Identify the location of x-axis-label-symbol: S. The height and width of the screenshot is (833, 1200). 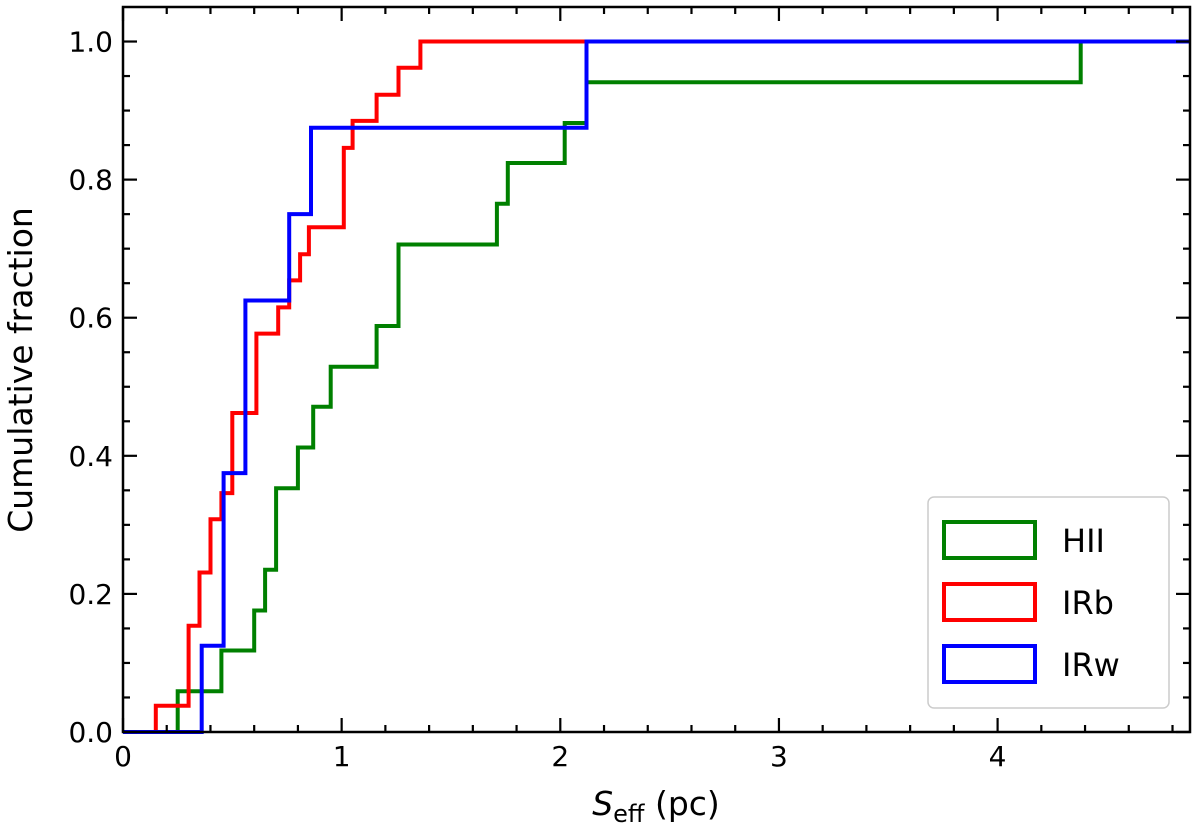
(602, 803).